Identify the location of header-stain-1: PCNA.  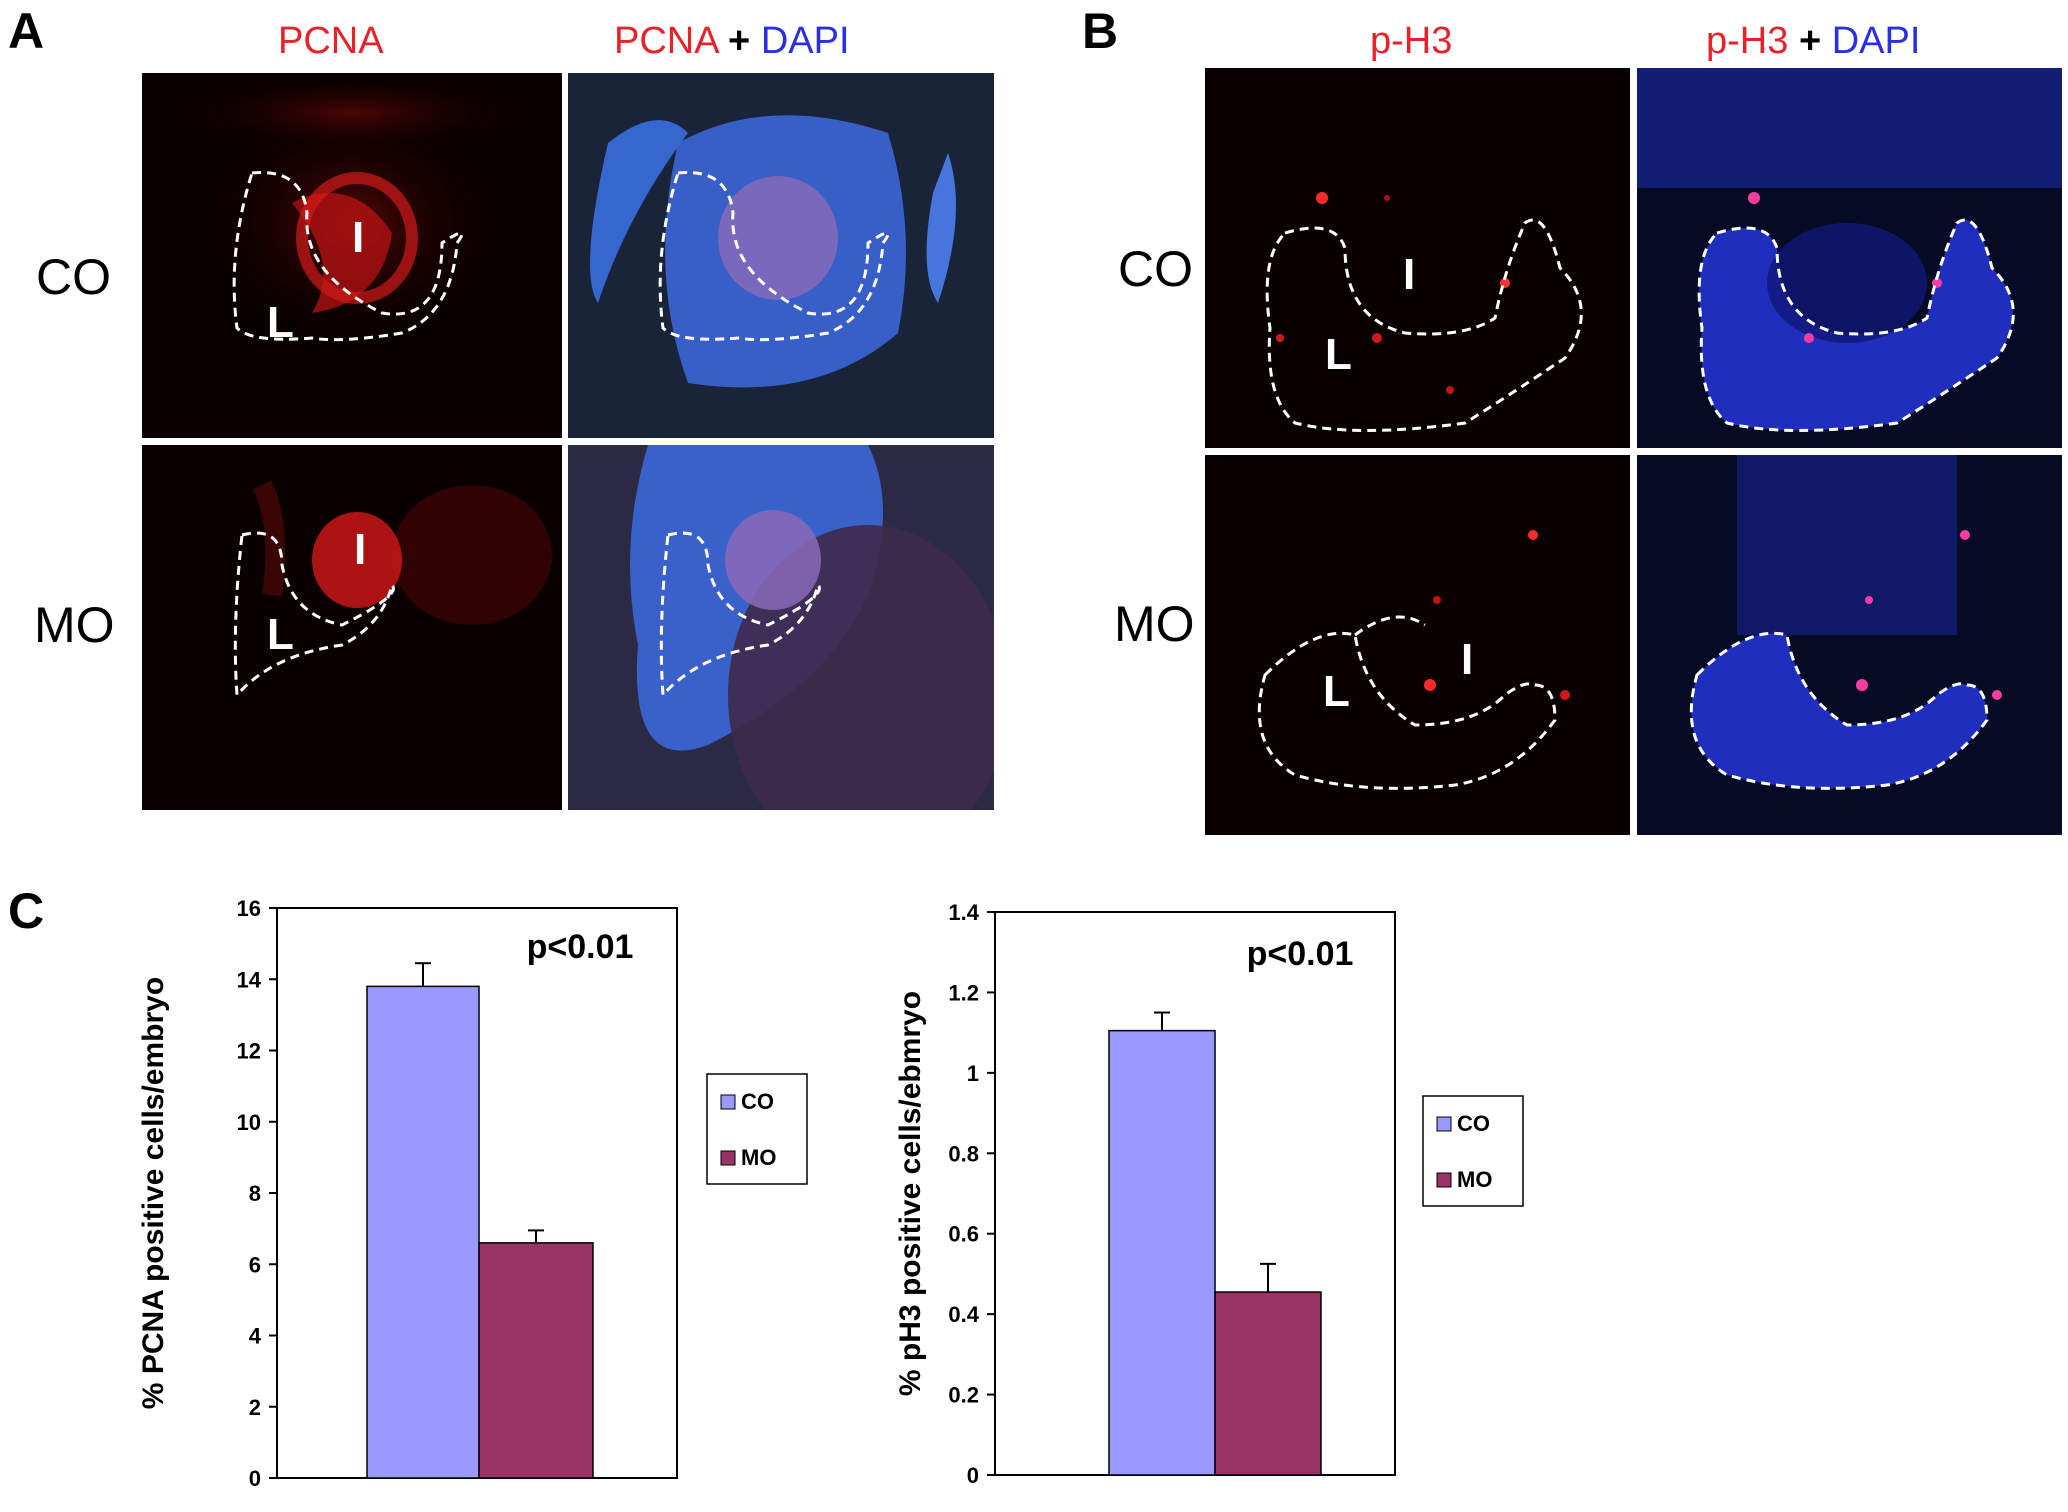
(666, 41).